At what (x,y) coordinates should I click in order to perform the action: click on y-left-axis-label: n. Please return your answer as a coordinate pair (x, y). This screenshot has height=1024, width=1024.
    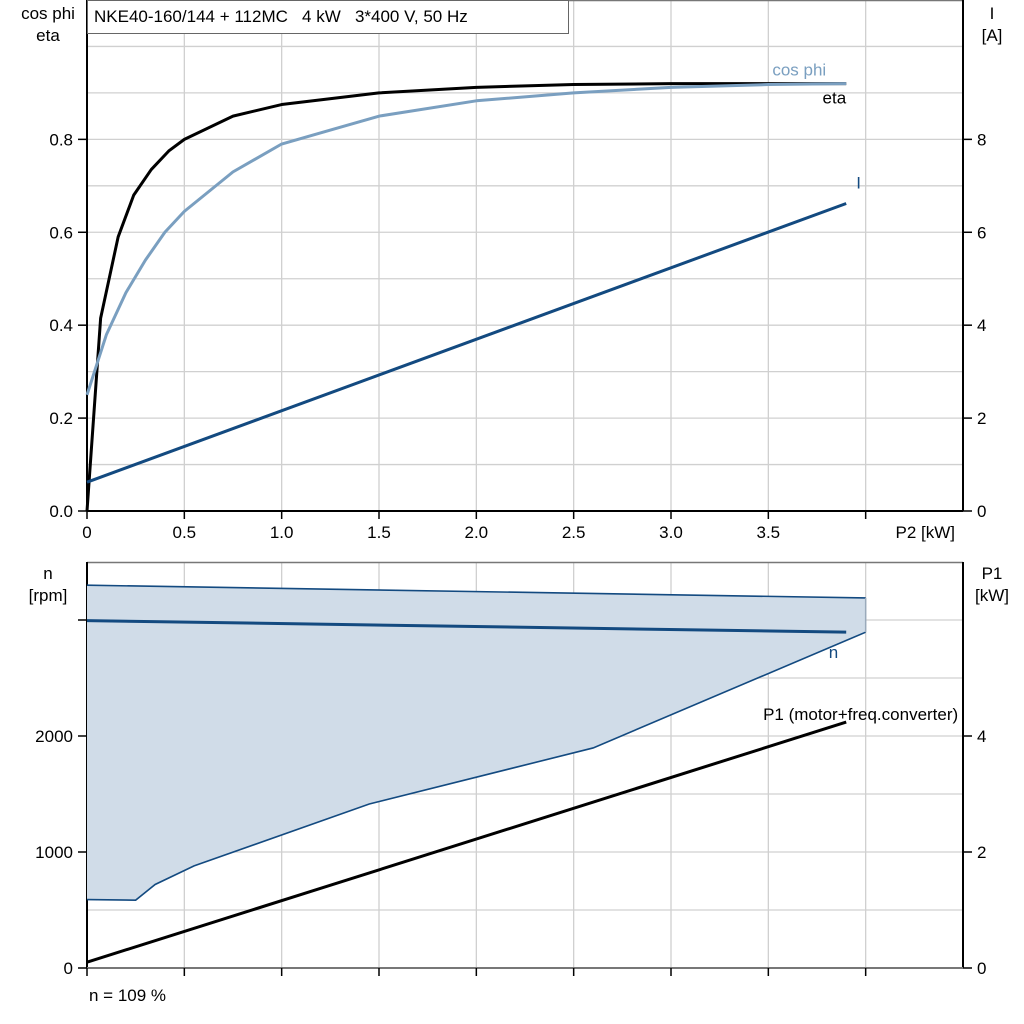
    Looking at the image, I should click on (47, 573).